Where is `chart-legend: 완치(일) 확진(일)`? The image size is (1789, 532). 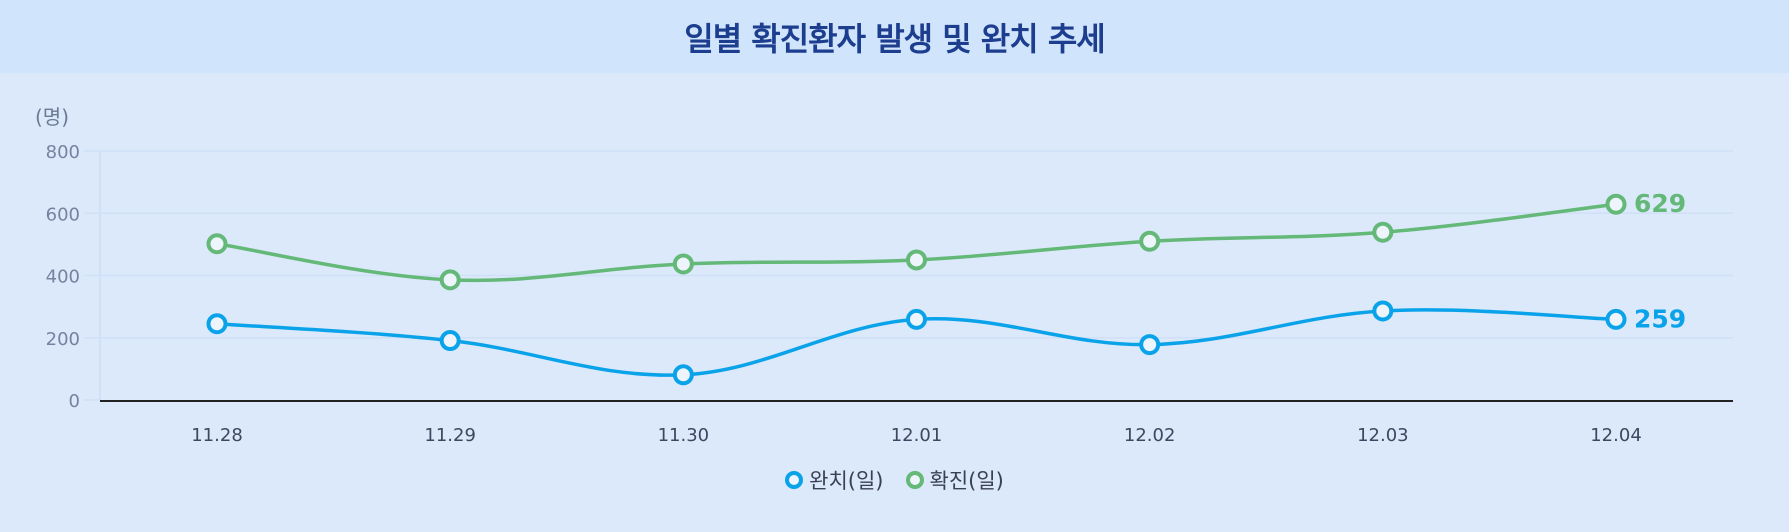
chart-legend: 완치(일) 확진(일) is located at coordinates (894, 480).